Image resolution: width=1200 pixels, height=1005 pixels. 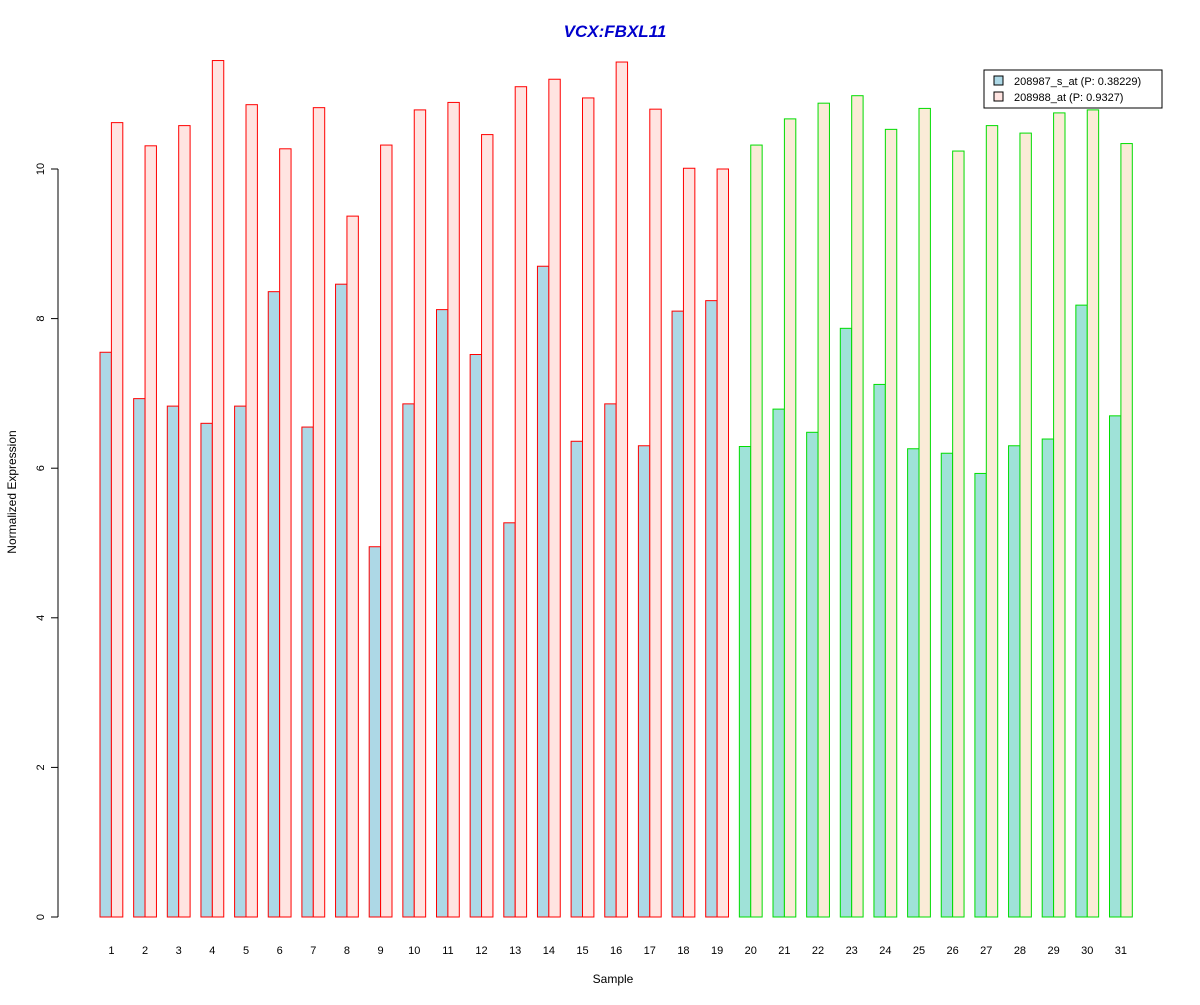 I want to click on x-tick-label: 30, so click(x=1087, y=951).